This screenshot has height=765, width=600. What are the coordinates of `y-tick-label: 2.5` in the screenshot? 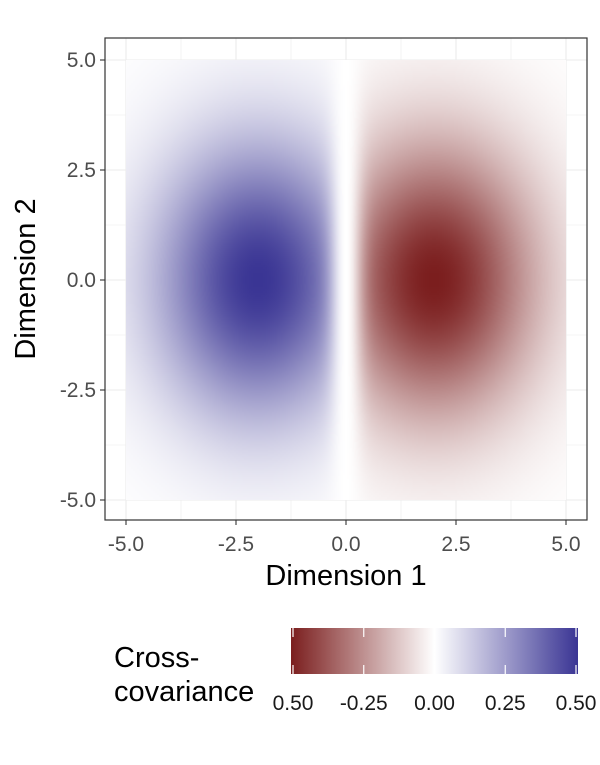 It's located at (81, 170).